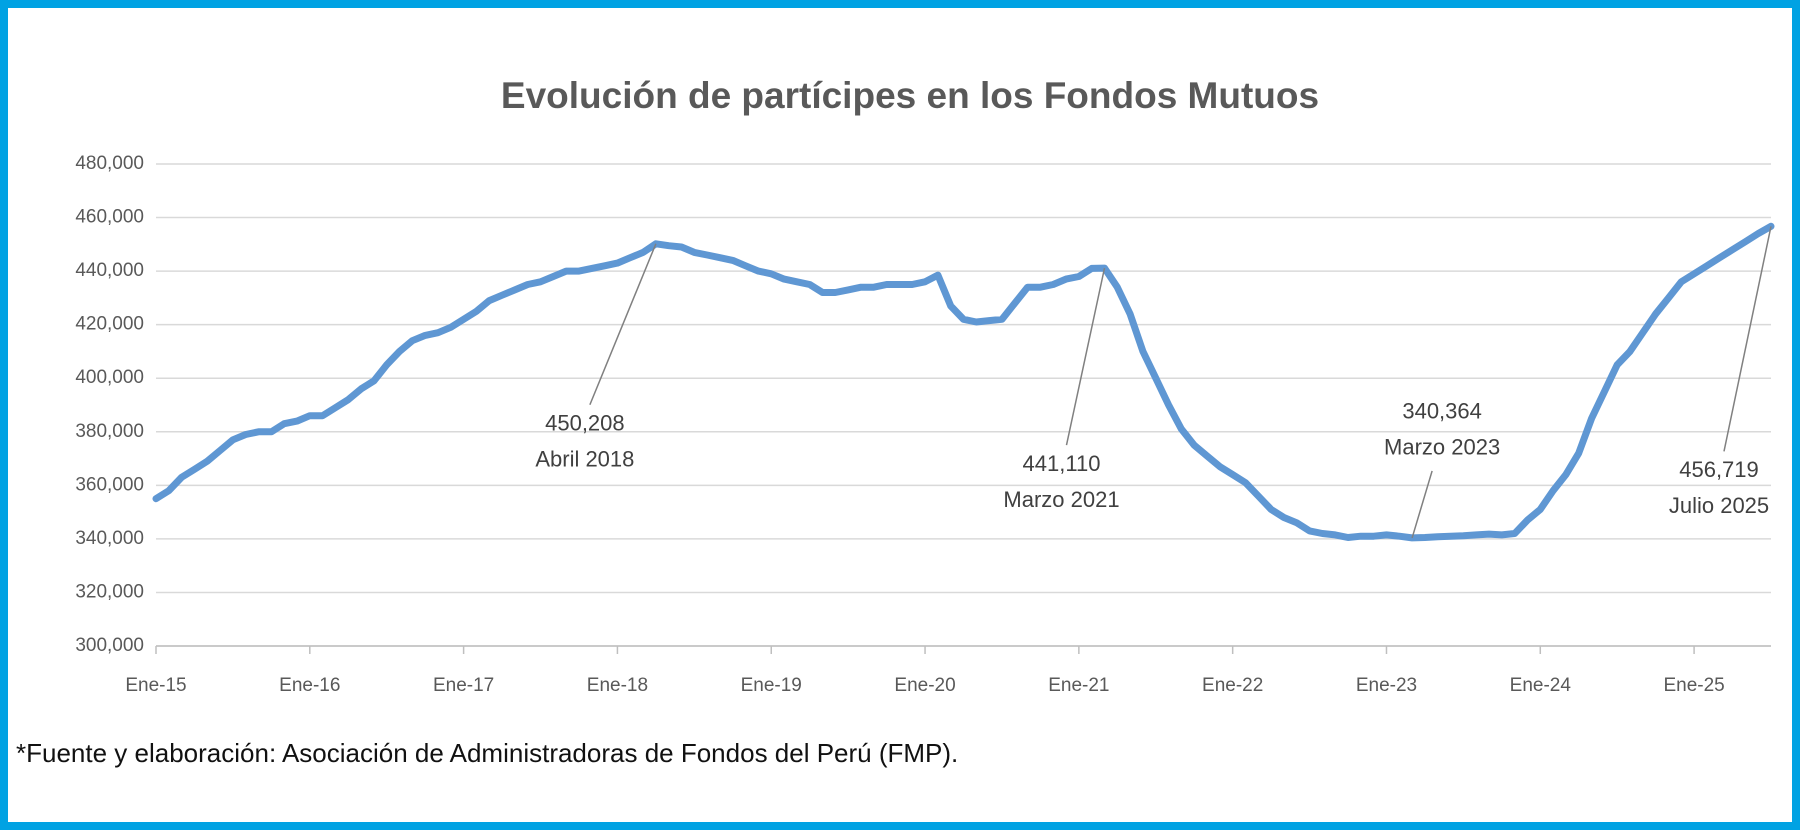 The height and width of the screenshot is (830, 1800). I want to click on x-tick-label: Ene-22, so click(1232, 685).